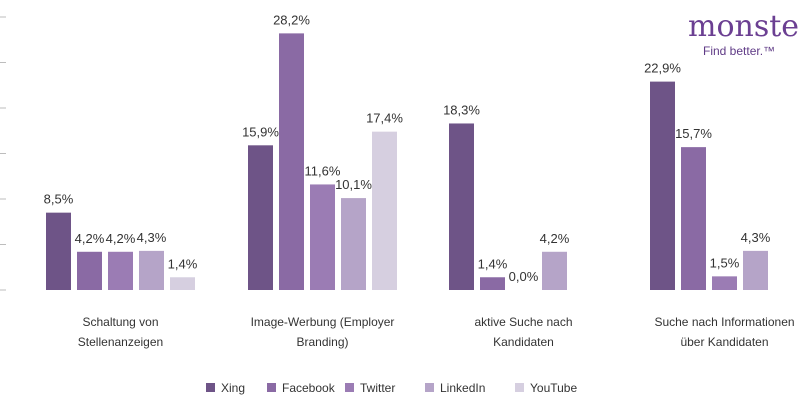 Image resolution: width=800 pixels, height=400 pixels. I want to click on legend-label: Twitter, so click(377, 388).